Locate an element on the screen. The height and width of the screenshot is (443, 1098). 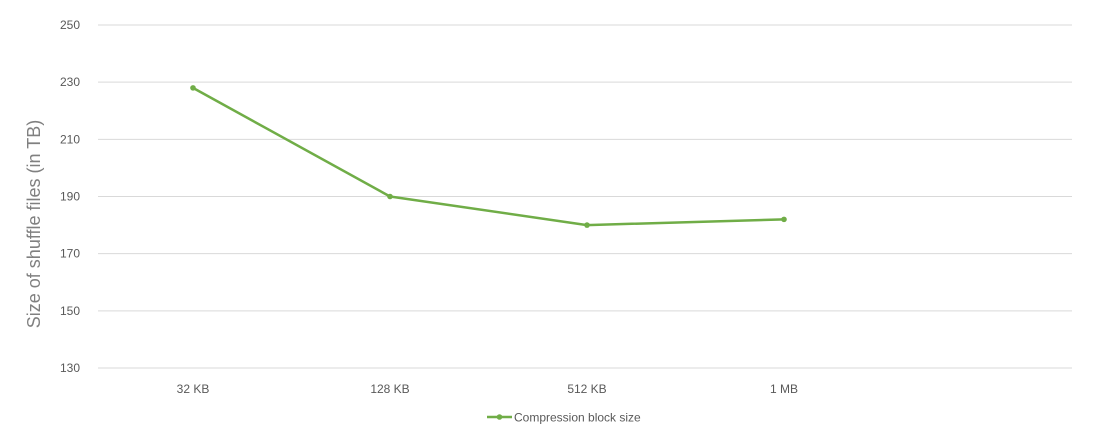
y-tick-label: 170 is located at coordinates (70, 254).